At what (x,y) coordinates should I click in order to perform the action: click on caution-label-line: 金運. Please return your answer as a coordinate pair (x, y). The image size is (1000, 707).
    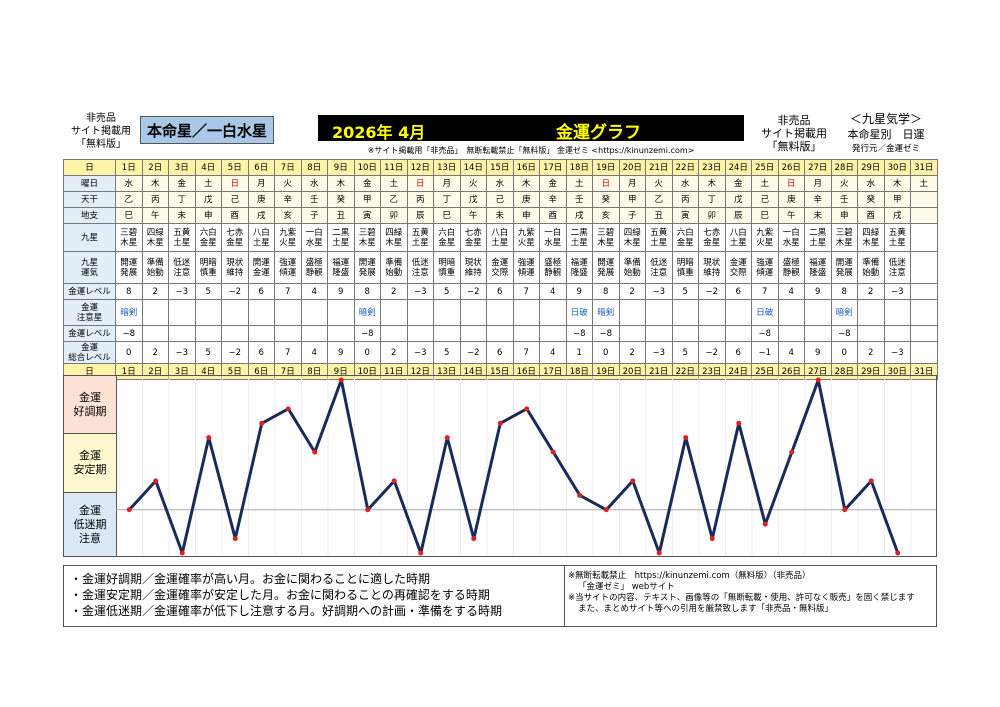
    Looking at the image, I should click on (89, 307).